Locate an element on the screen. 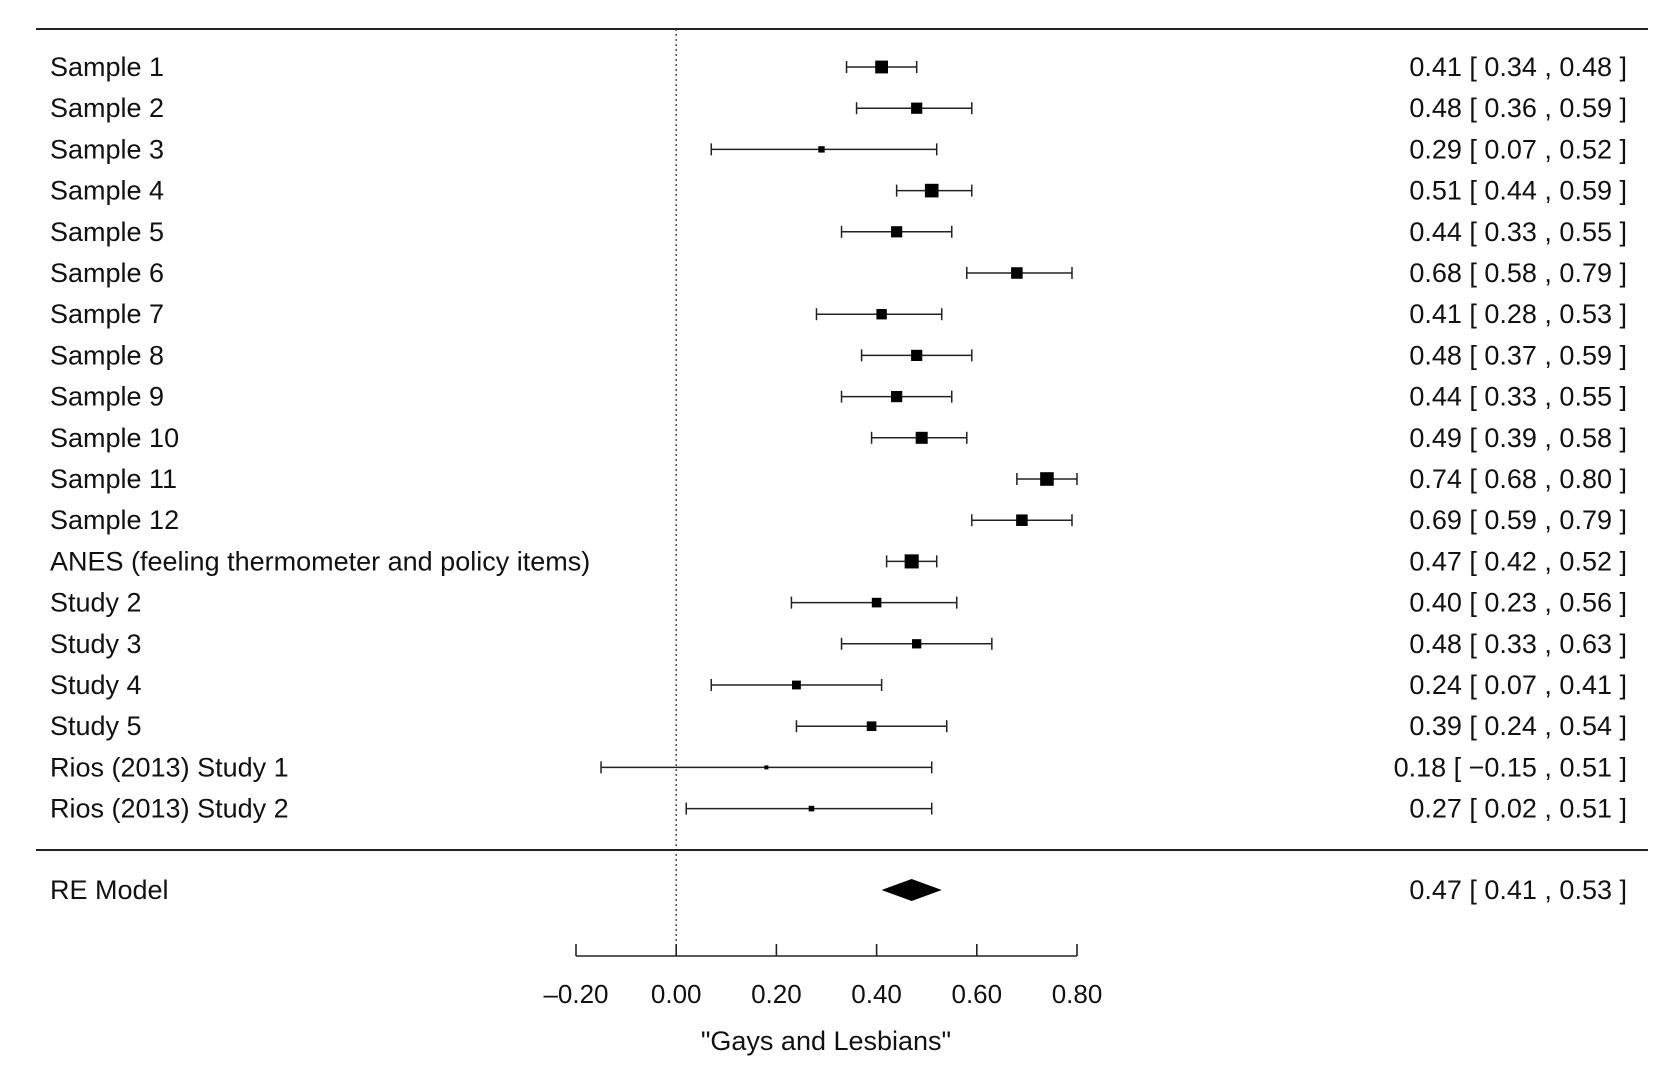  study-value-text: 0.48 [ 0.37 , 0.59 ] is located at coordinates (1518, 355).